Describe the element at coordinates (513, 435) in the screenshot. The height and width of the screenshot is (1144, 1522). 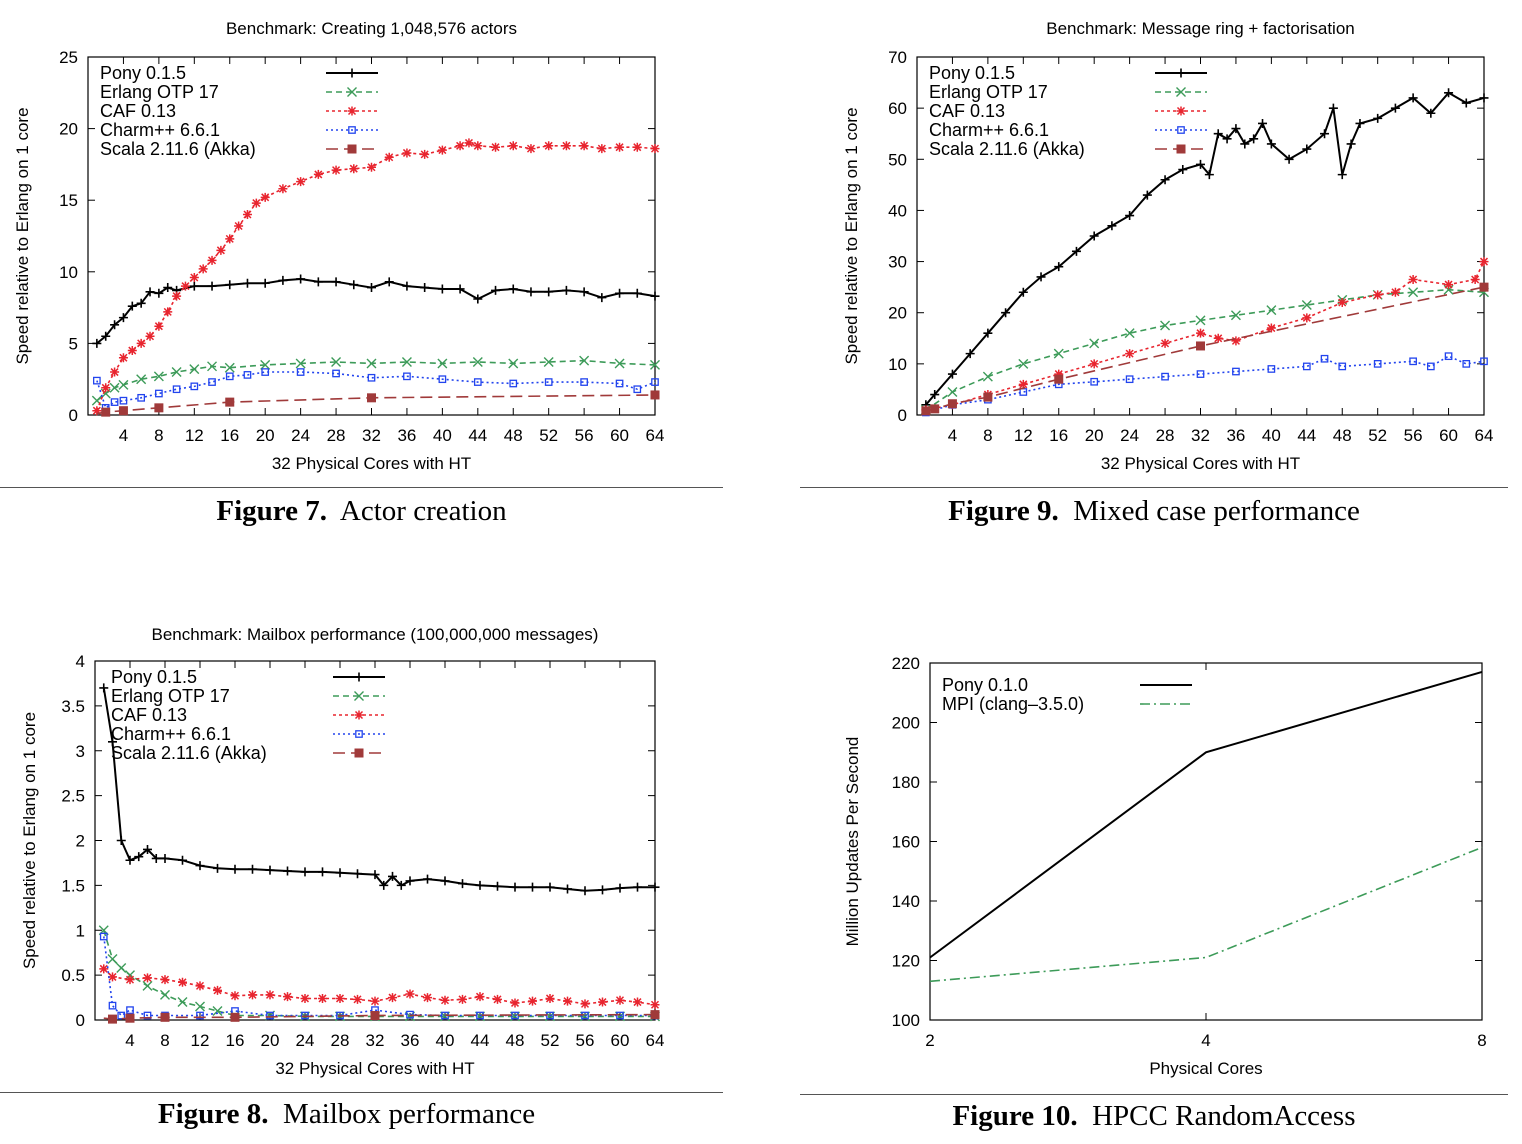
I see `x-tick-label: 48` at that location.